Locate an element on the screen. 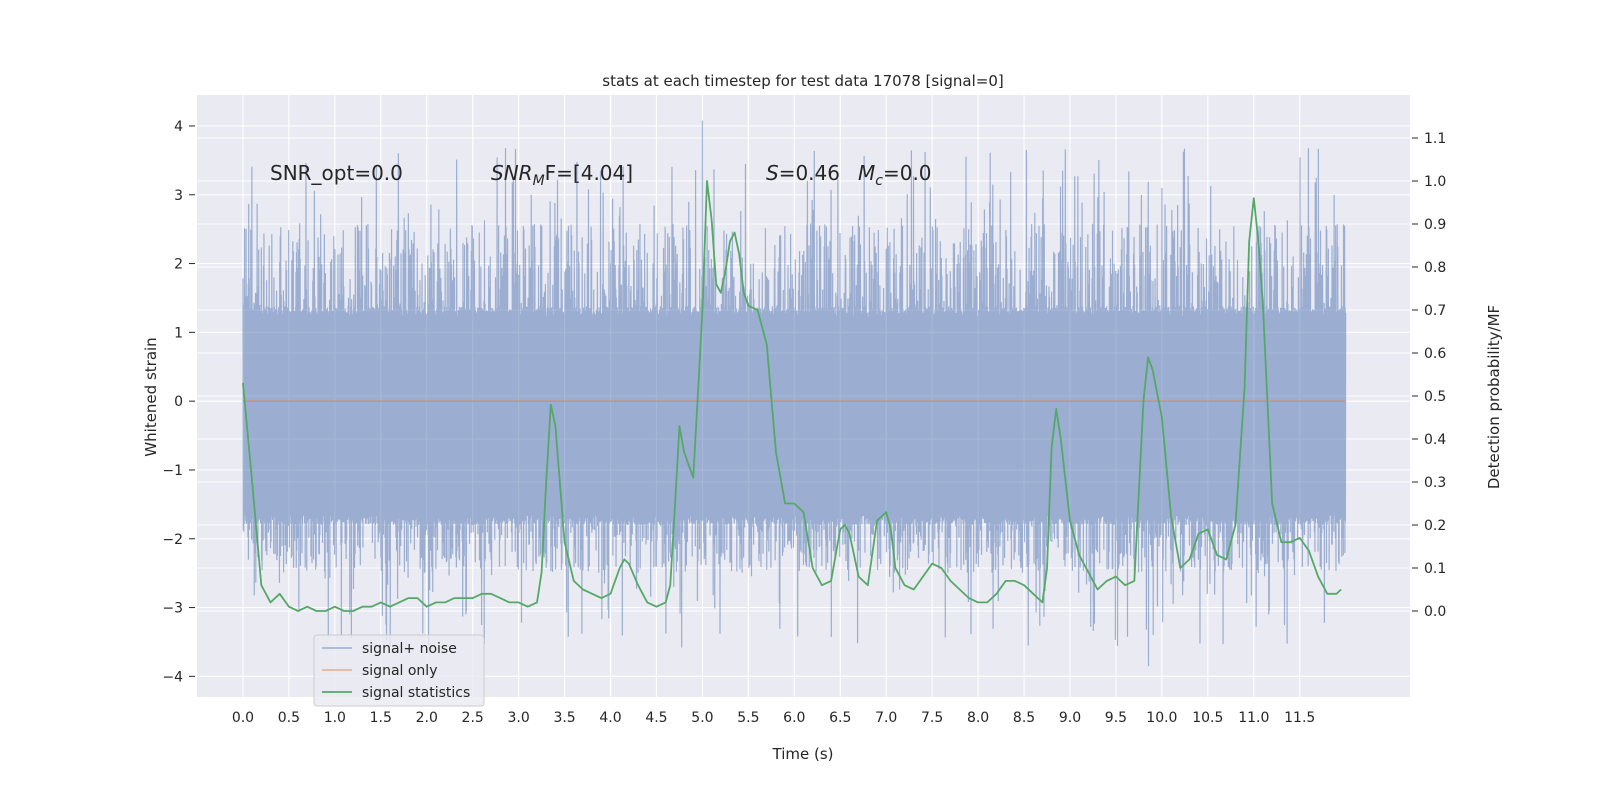  y2-tick-label: 0.2 is located at coordinates (1435, 526).